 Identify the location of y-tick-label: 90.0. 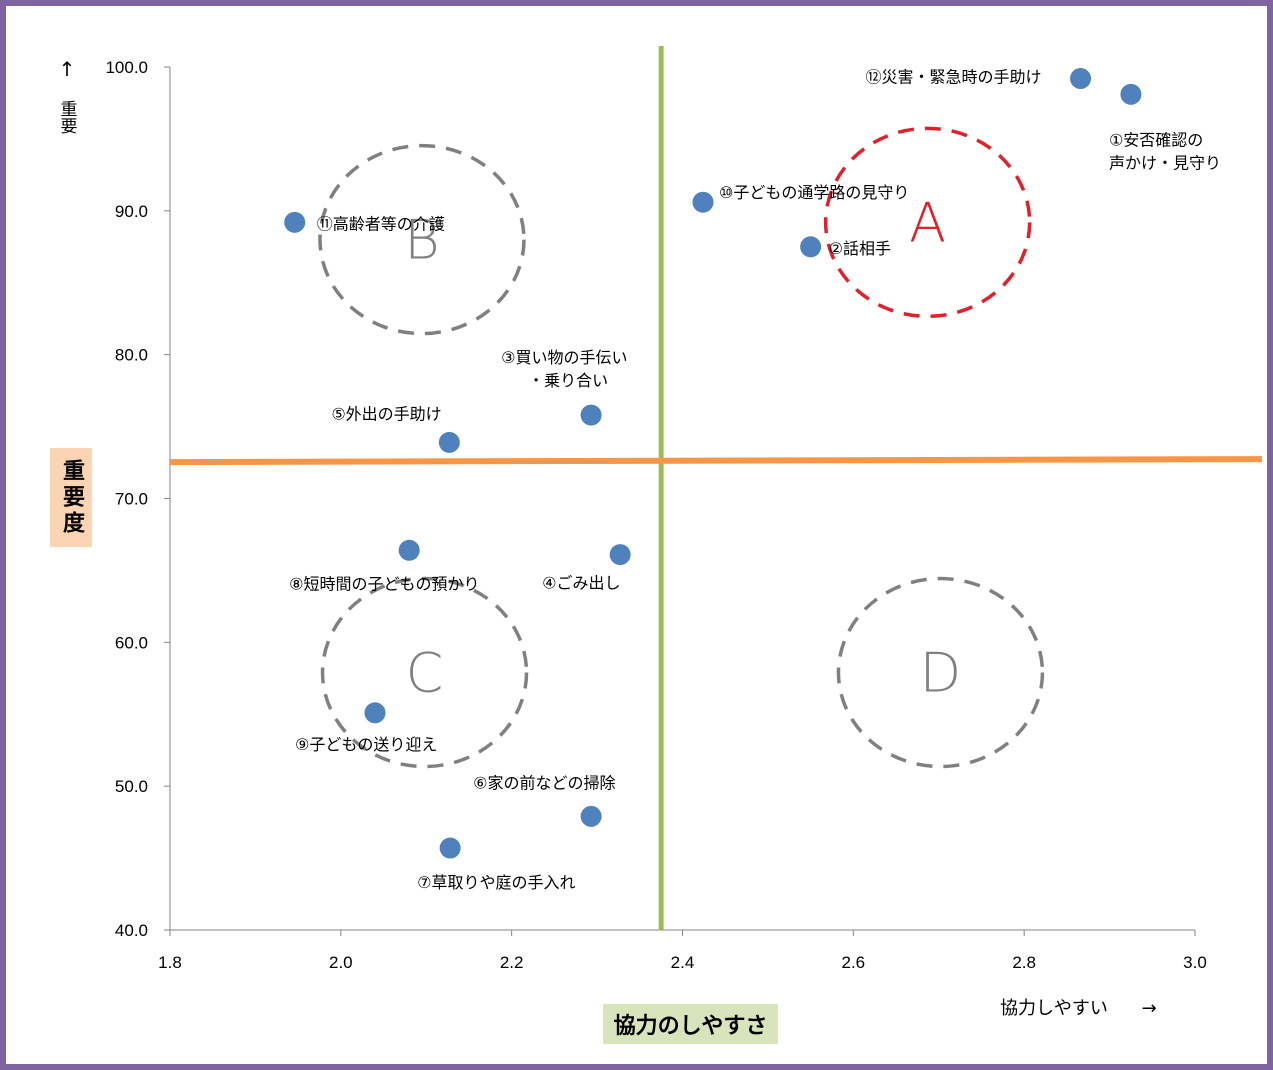
(131, 211).